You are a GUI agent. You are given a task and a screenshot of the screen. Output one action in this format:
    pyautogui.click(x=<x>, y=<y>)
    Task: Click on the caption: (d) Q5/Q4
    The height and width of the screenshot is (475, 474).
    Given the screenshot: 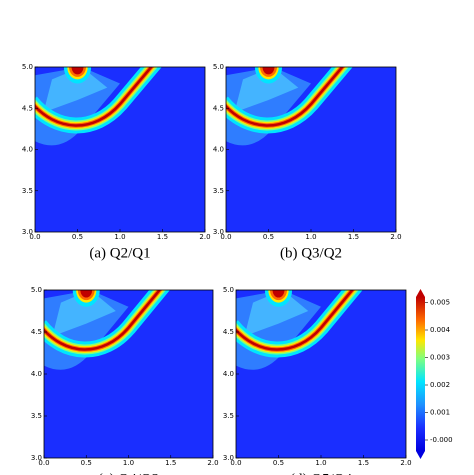 What is the action you would take?
    pyautogui.click(x=321, y=473)
    